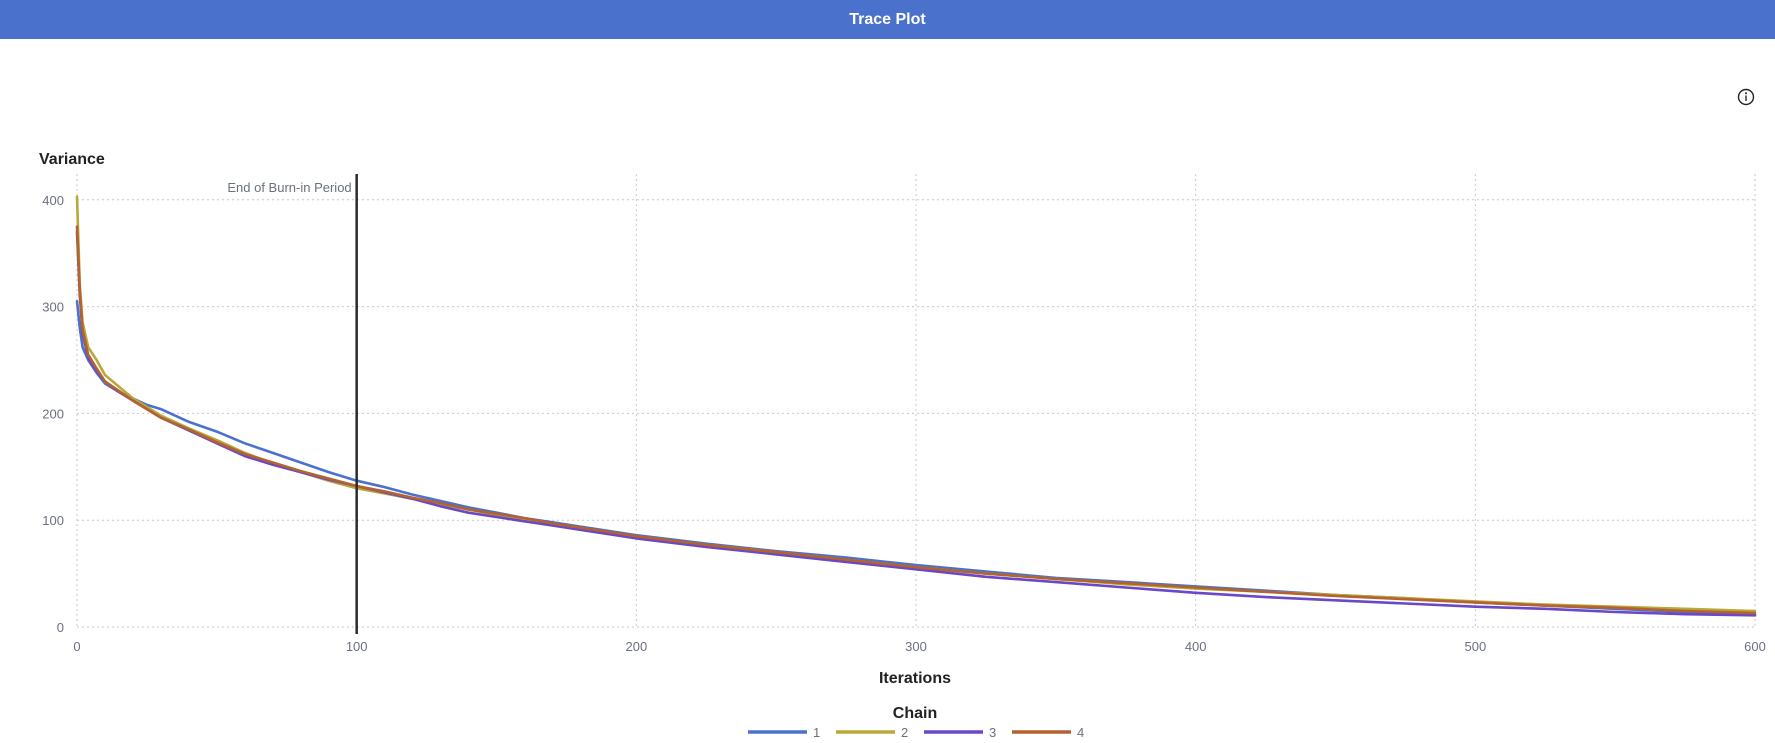 The width and height of the screenshot is (1775, 743). What do you see at coordinates (916, 732) in the screenshot?
I see `legend: 1 2 3 4` at bounding box center [916, 732].